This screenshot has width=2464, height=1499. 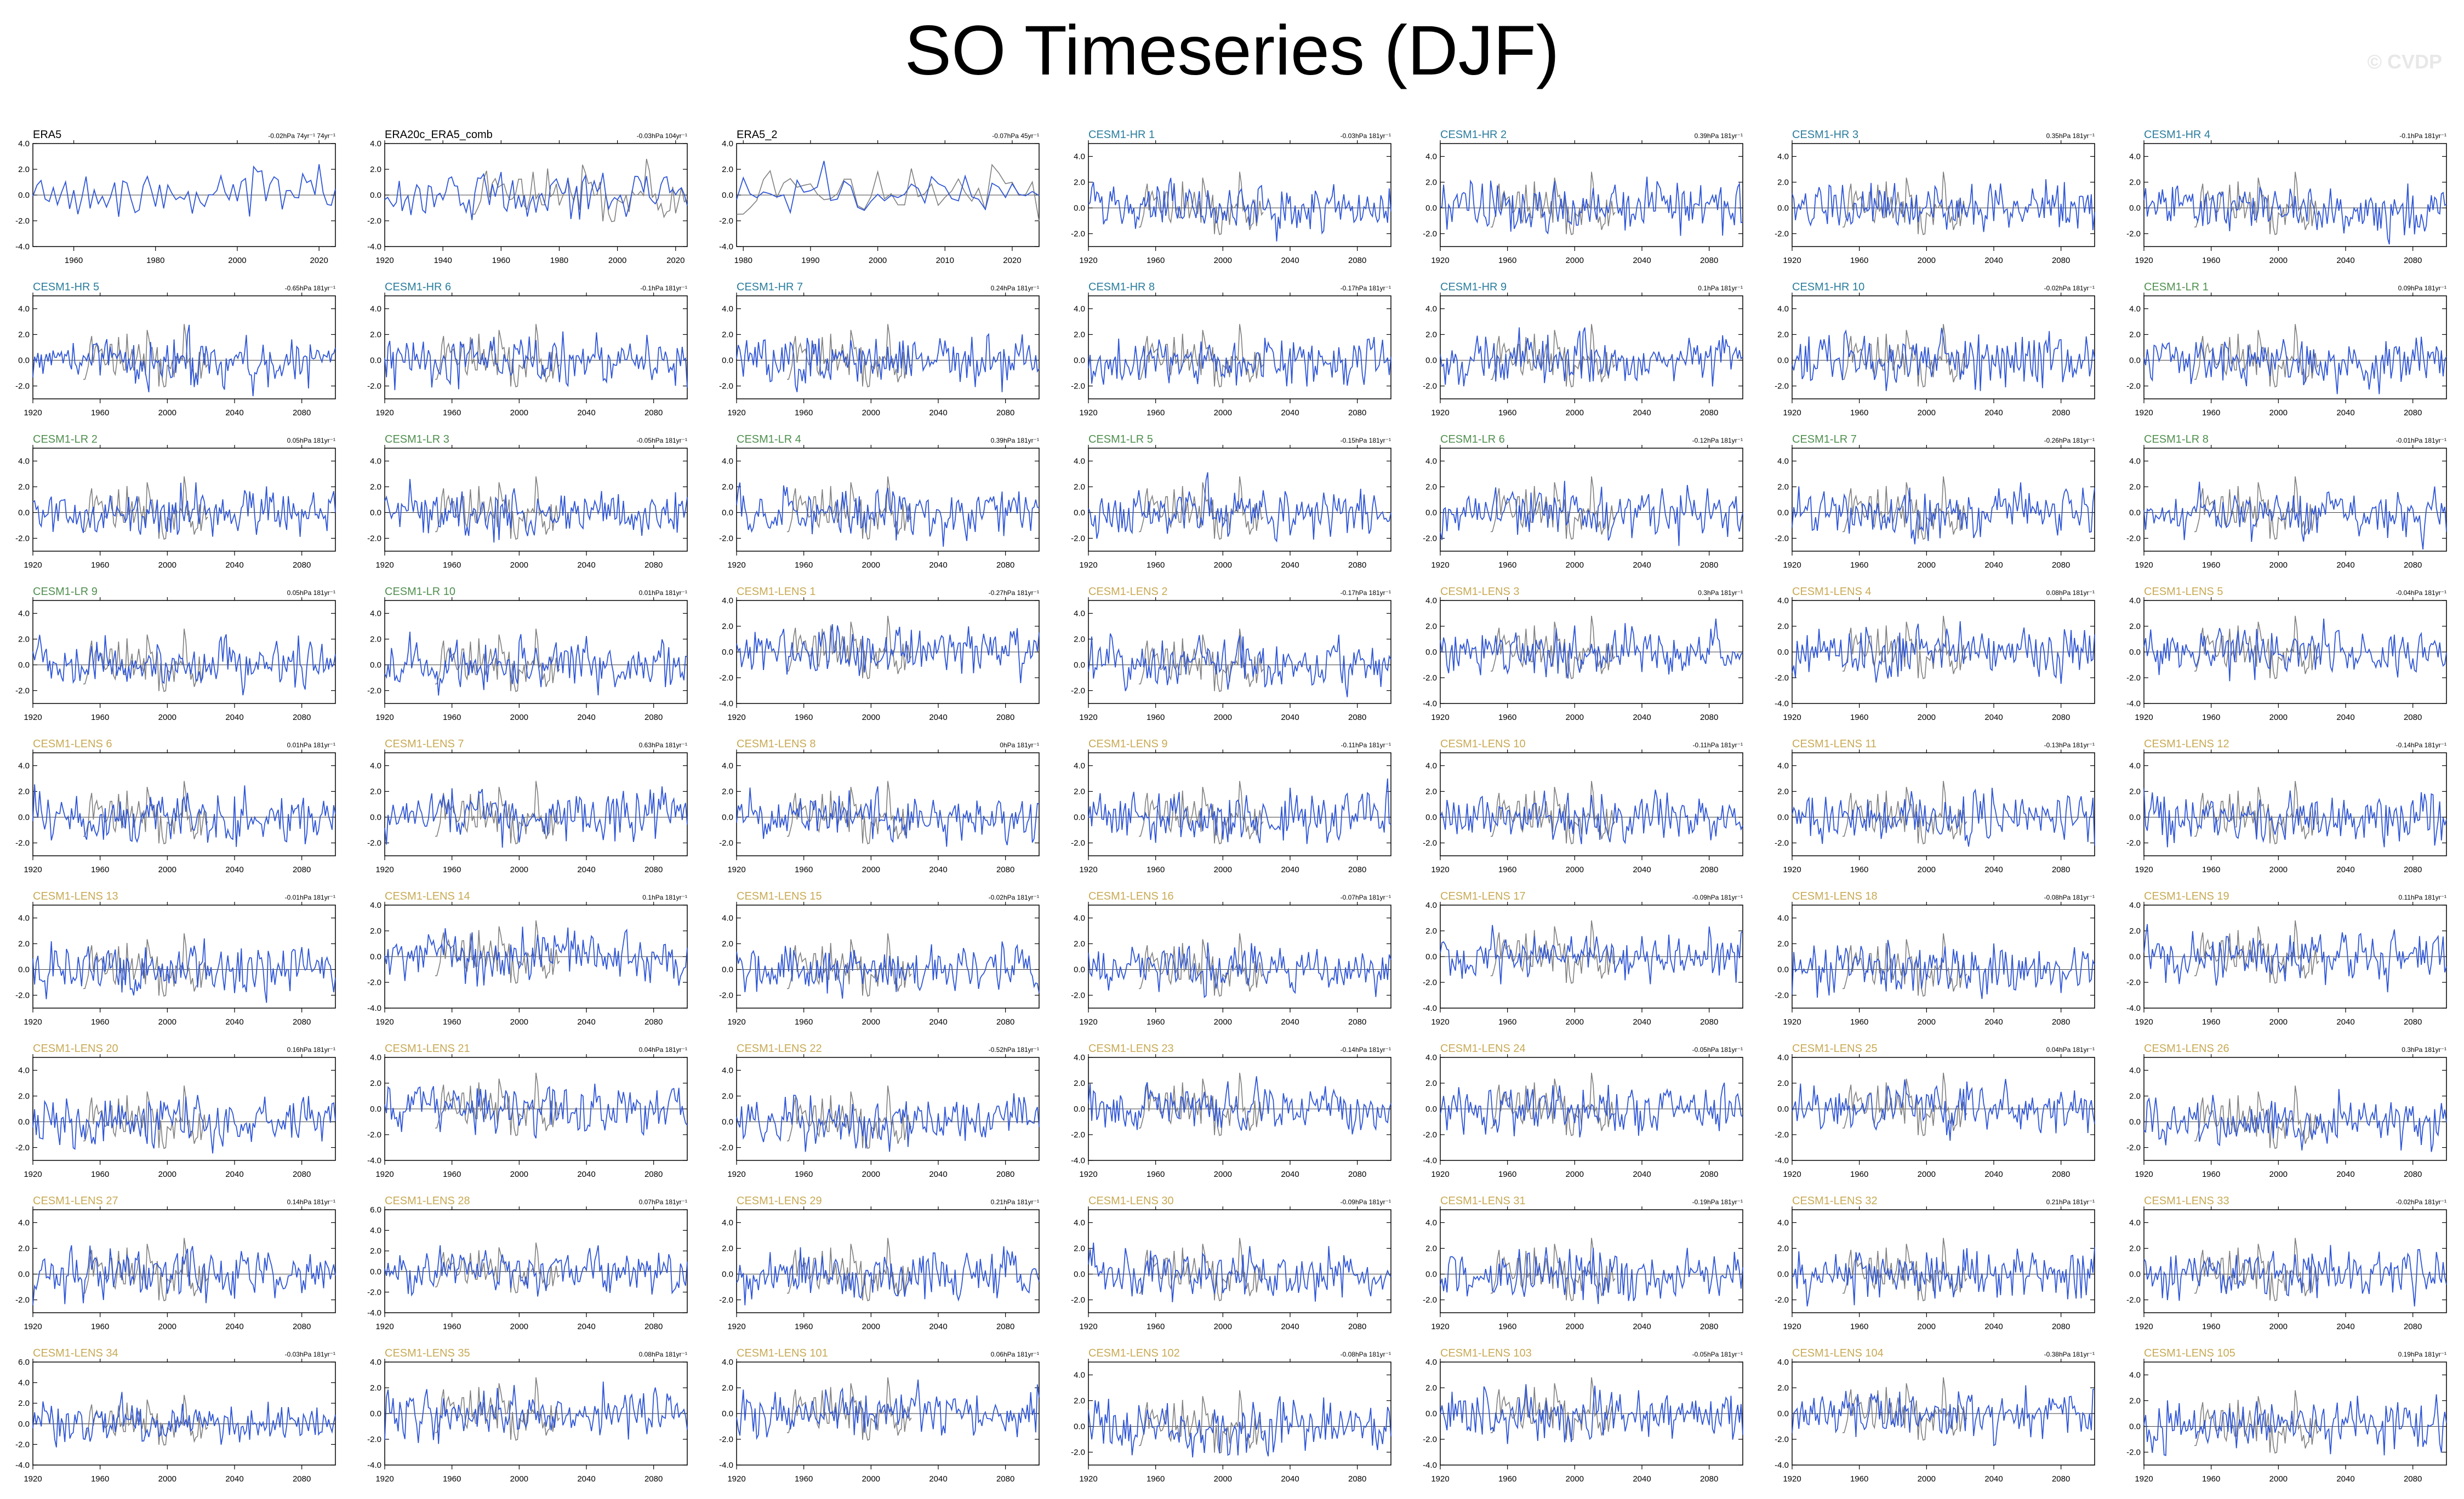 I want to click on panel-title: CESM1-LENS 20, so click(x=76, y=1049).